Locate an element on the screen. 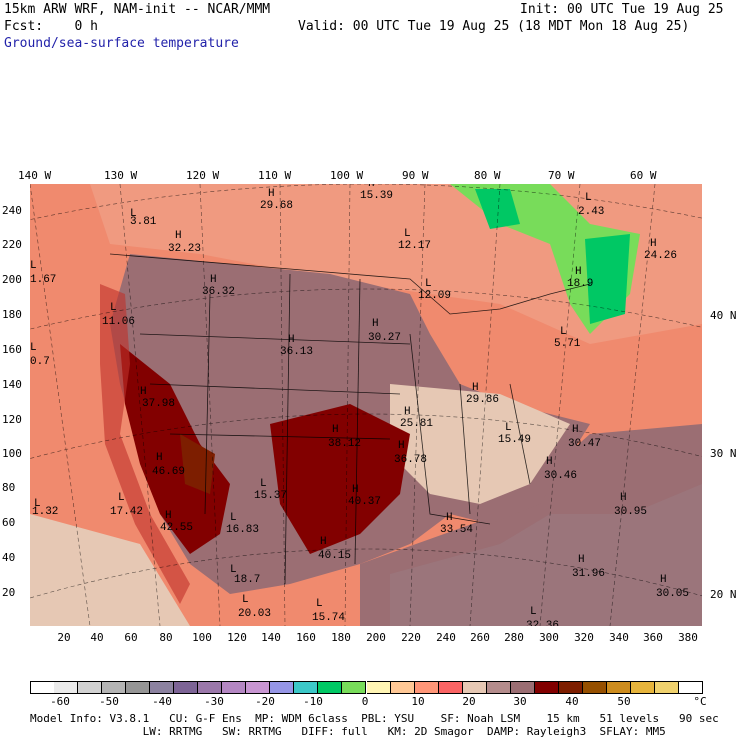 This screenshot has height=740, width=740. colorbar-unit: °C is located at coordinates (700, 701).